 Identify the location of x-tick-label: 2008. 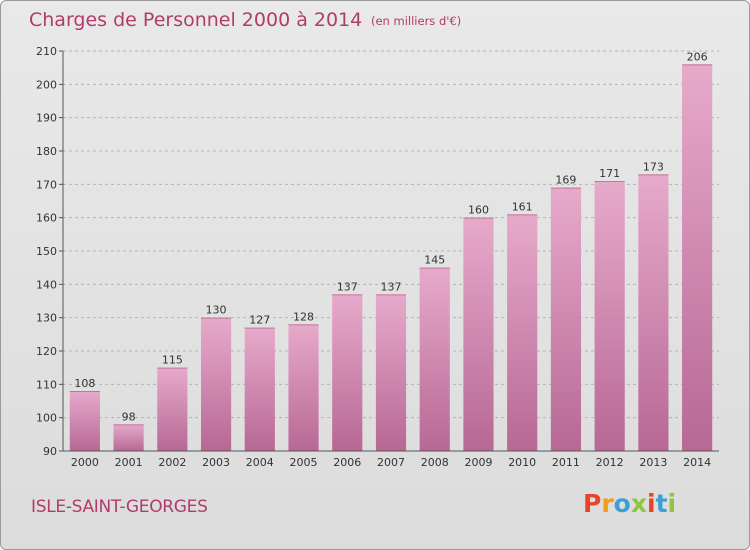
(435, 462).